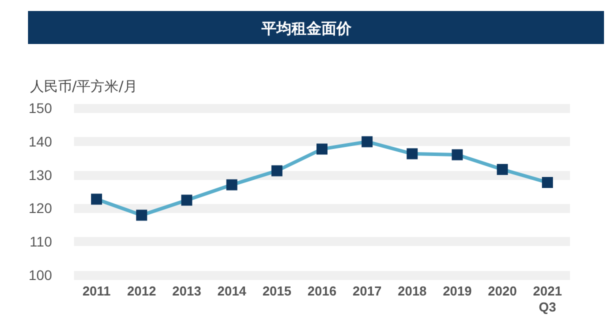 Image resolution: width=613 pixels, height=331 pixels. I want to click on x-tick-label: 2013, so click(187, 291).